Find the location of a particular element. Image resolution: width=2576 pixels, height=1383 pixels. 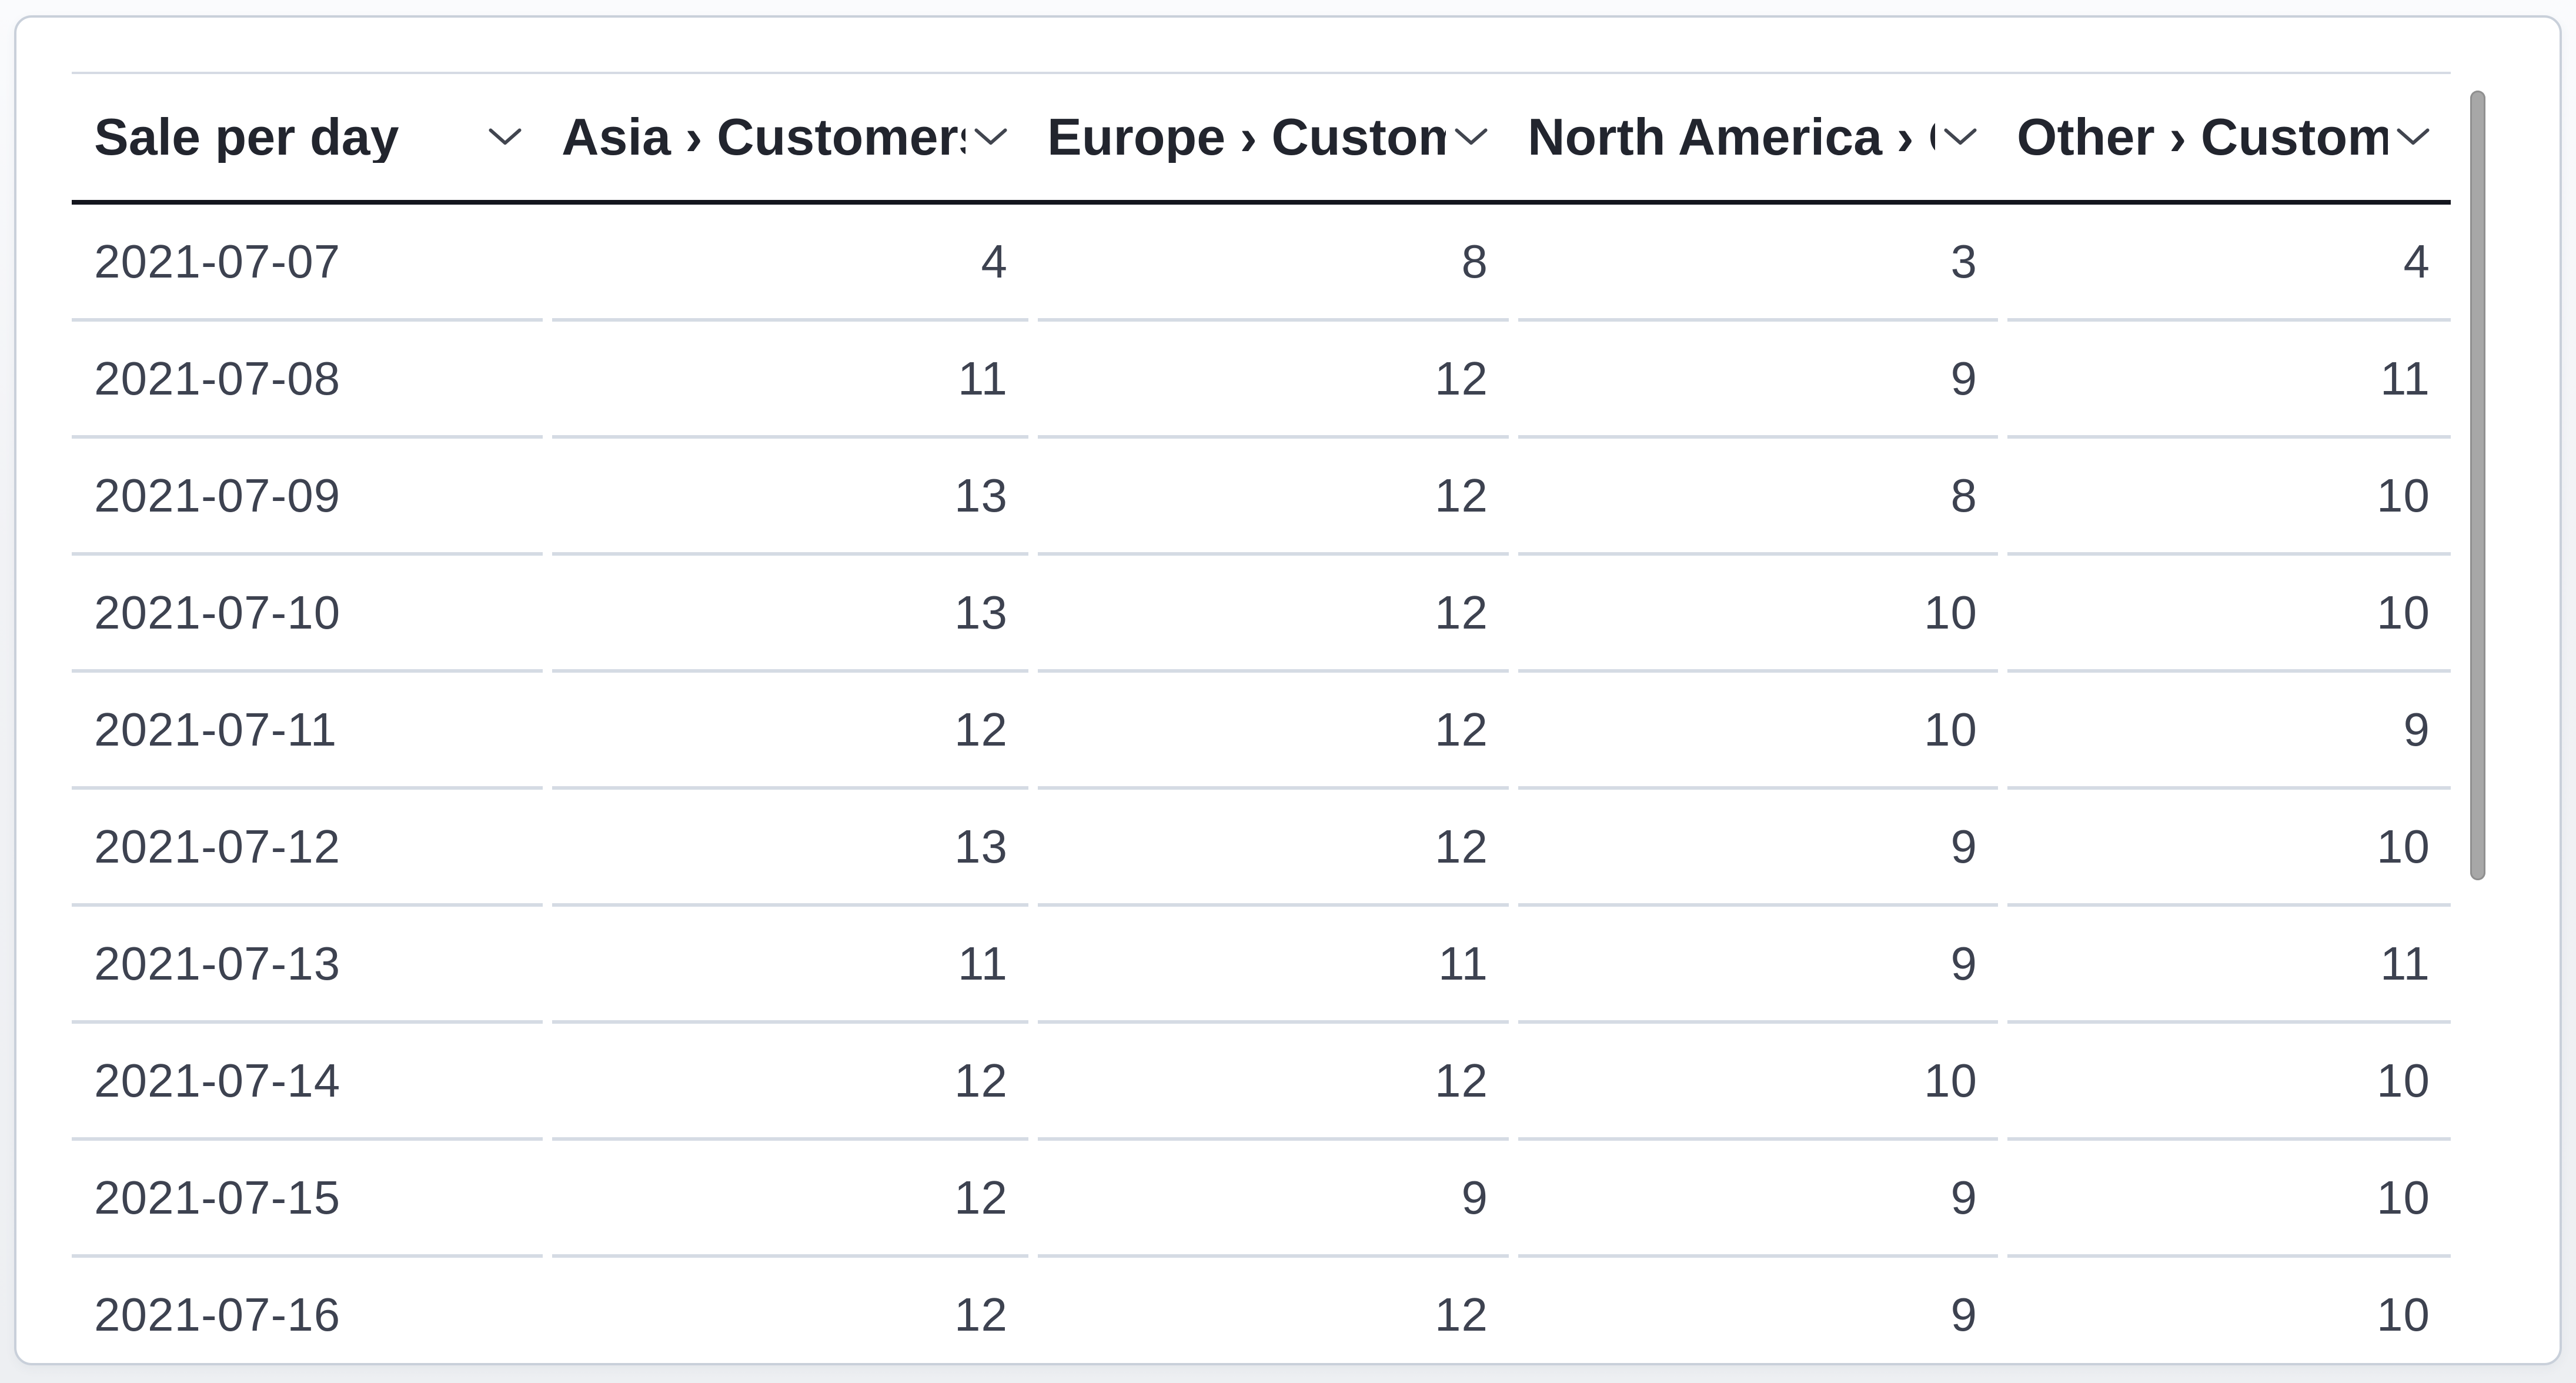

date-cell: 2021-07-10 is located at coordinates (307, 614).